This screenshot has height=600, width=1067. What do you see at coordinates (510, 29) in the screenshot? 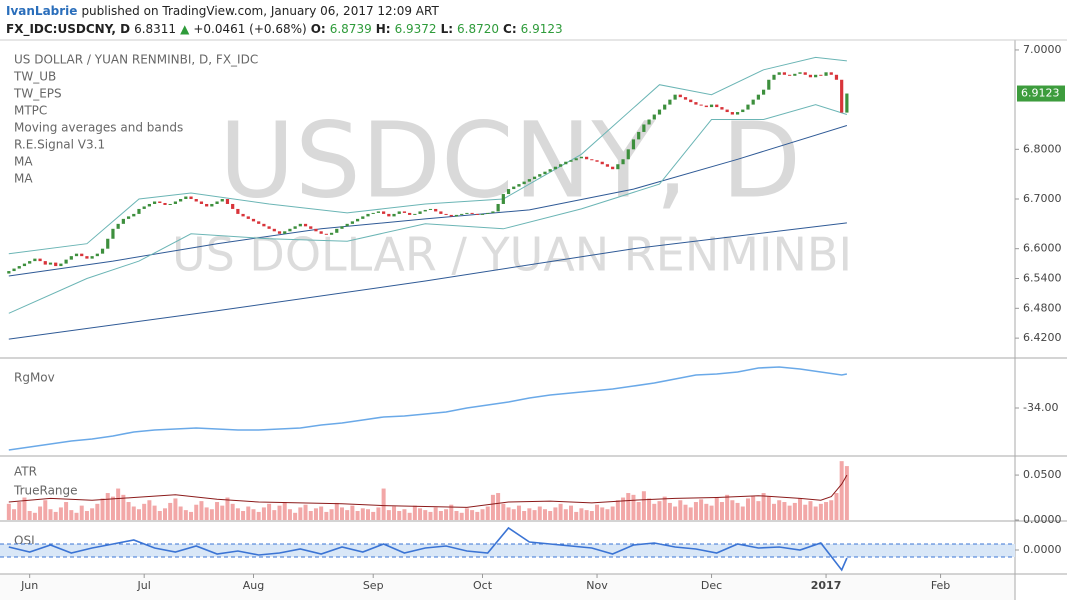
I see `close-label: C:` at bounding box center [510, 29].